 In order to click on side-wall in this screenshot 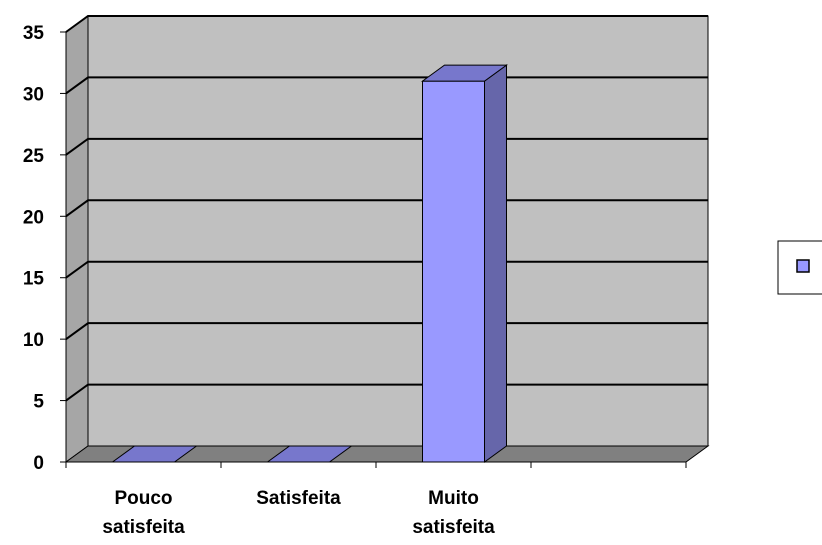, I will do `click(77, 239)`.